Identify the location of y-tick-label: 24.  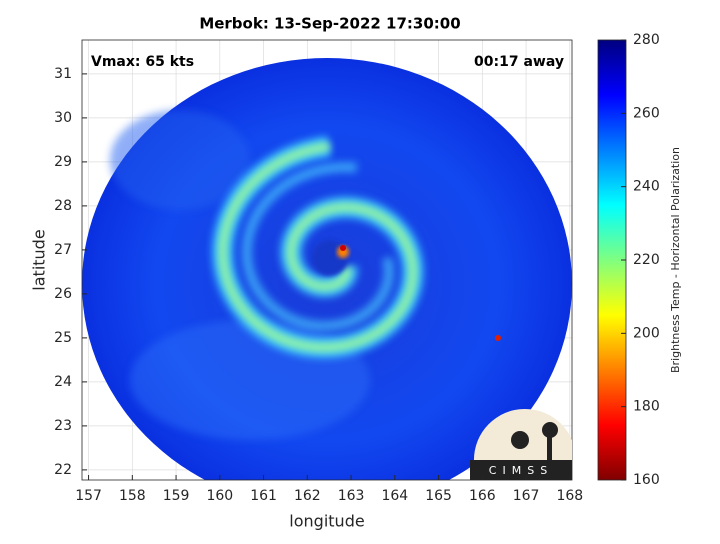
(63, 382).